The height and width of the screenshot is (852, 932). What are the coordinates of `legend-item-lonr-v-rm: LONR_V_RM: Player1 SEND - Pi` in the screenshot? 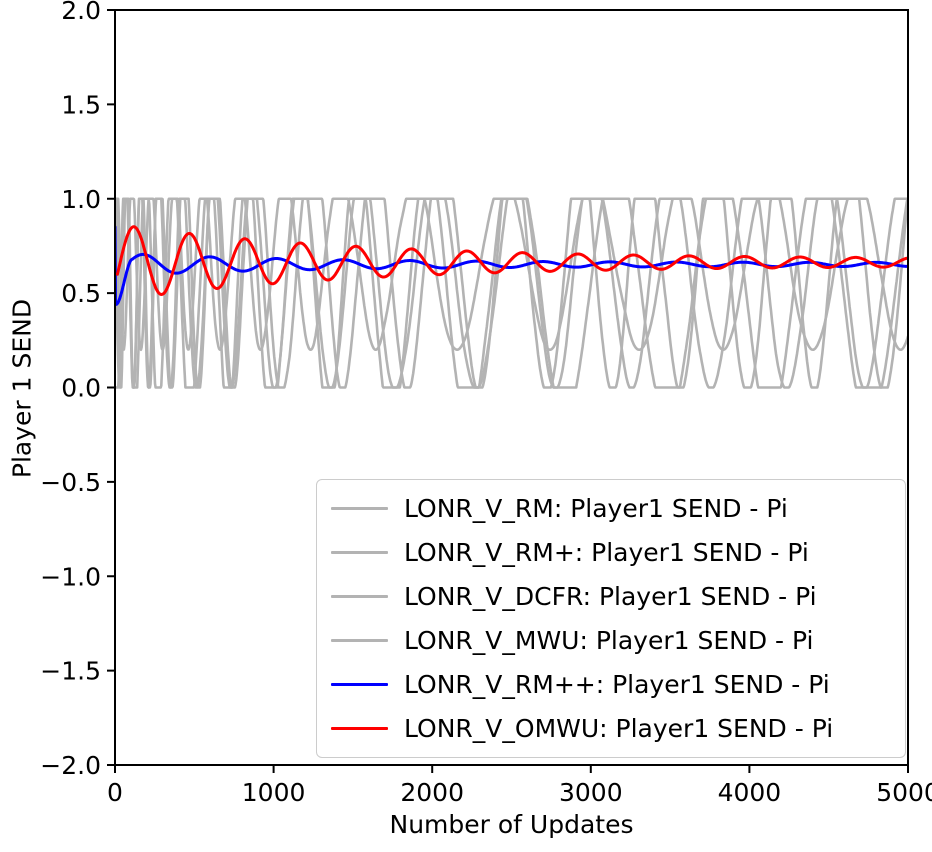 It's located at (611, 508).